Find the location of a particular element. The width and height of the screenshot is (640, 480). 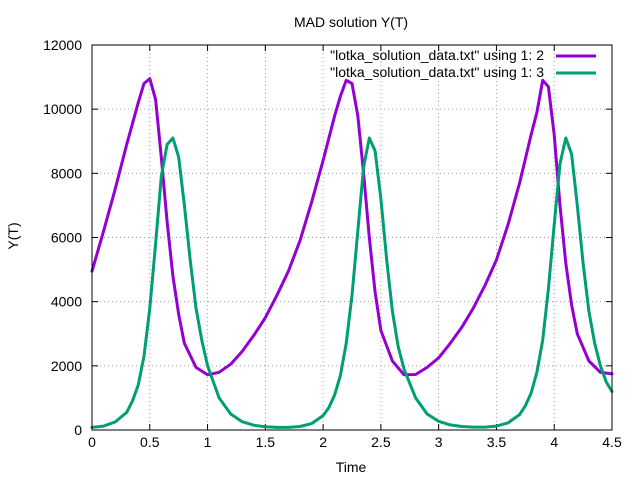

x-tick-label: 2.5 is located at coordinates (381, 442).